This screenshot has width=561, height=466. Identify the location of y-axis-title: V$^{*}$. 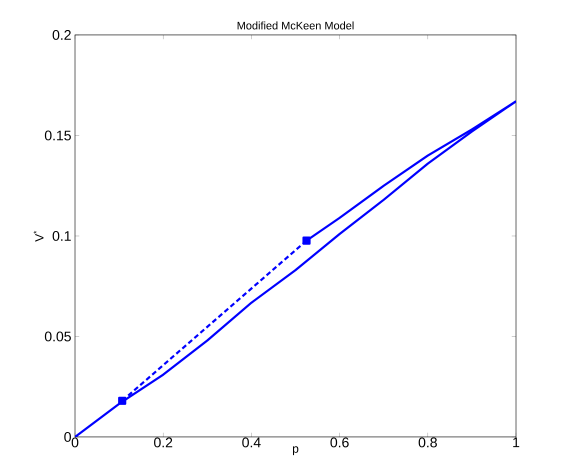
(39, 236).